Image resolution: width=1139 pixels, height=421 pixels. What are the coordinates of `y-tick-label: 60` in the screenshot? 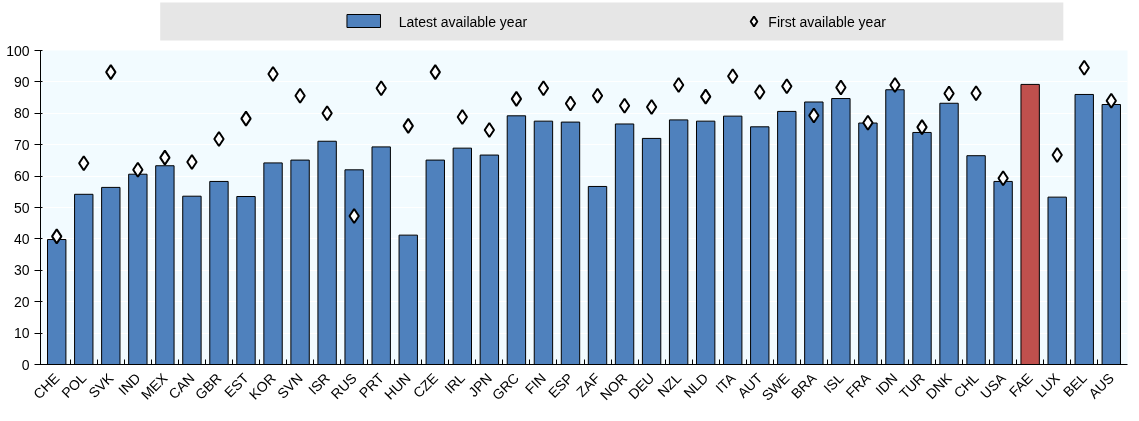 It's located at (21, 176).